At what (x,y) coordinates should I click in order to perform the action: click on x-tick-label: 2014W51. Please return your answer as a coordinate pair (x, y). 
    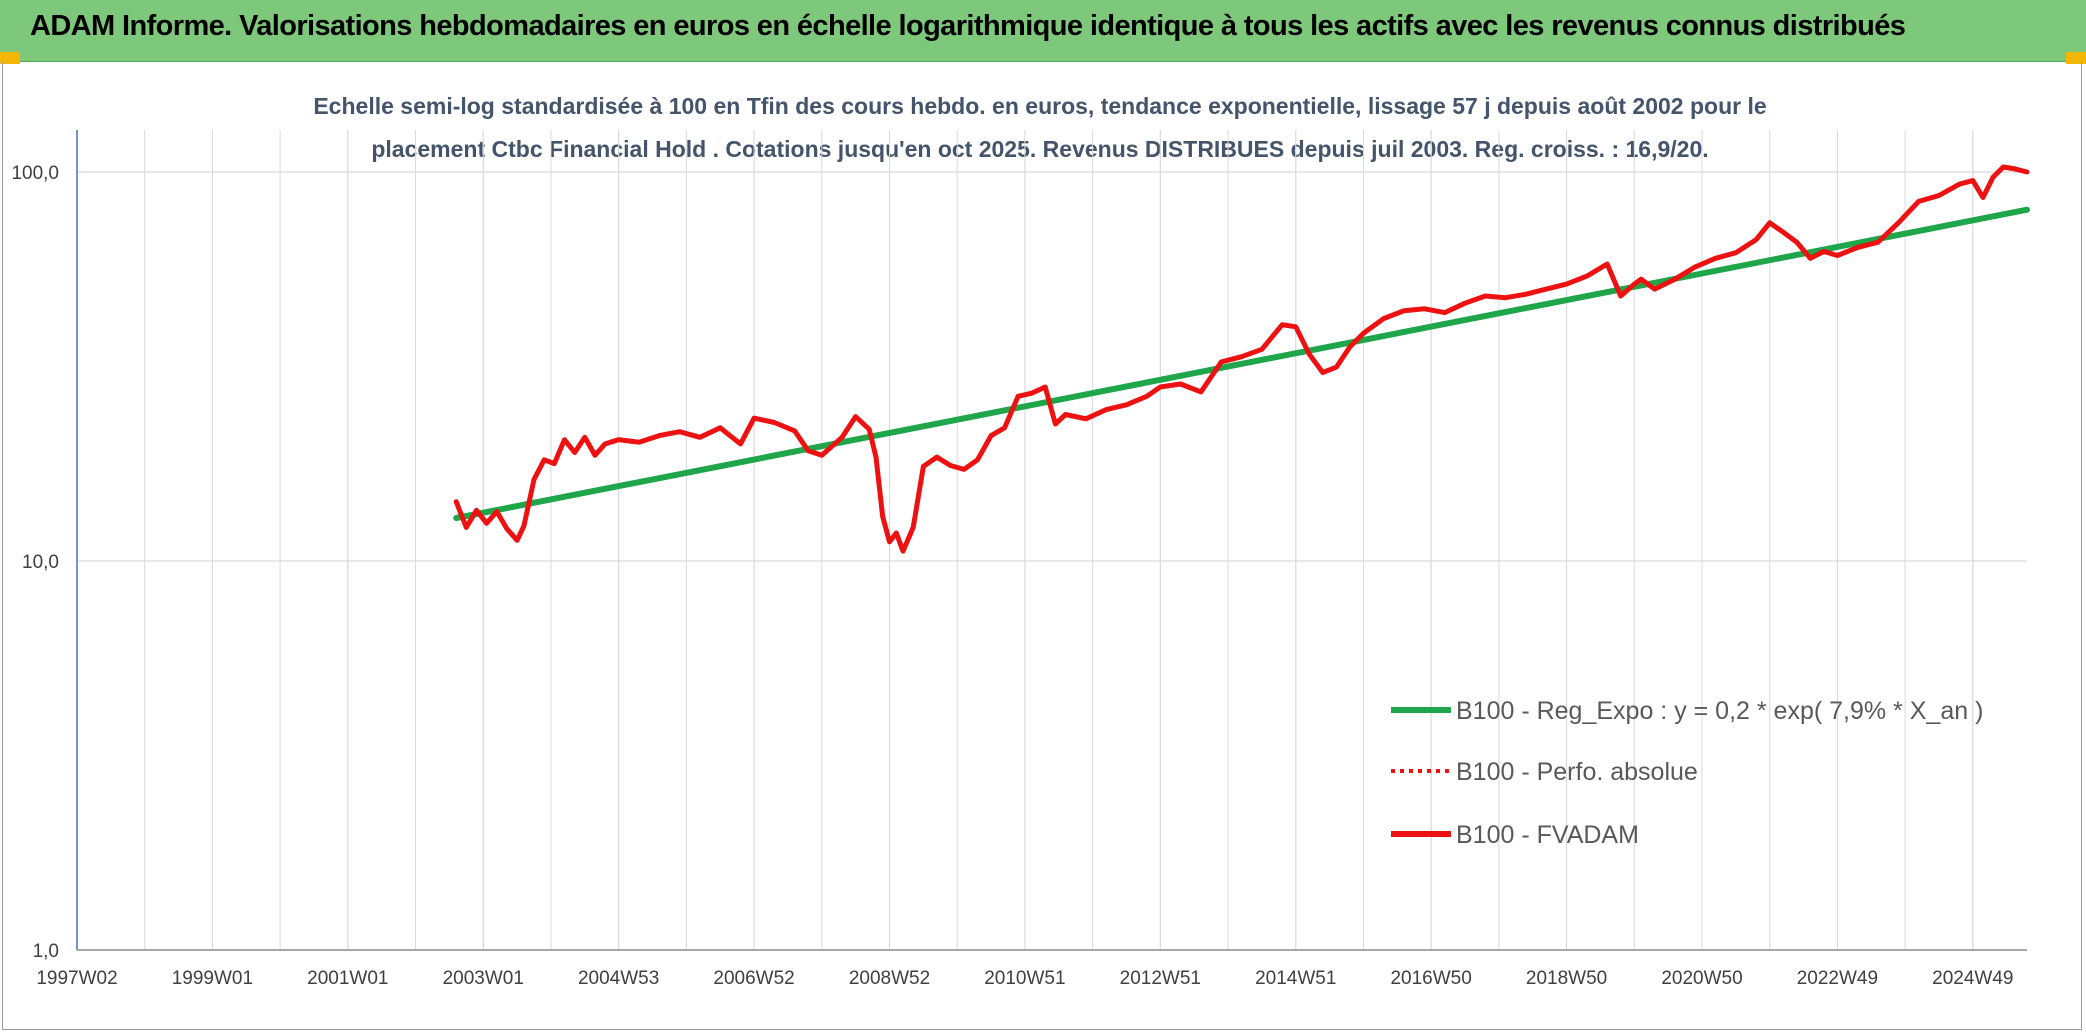
    Looking at the image, I should click on (1295, 978).